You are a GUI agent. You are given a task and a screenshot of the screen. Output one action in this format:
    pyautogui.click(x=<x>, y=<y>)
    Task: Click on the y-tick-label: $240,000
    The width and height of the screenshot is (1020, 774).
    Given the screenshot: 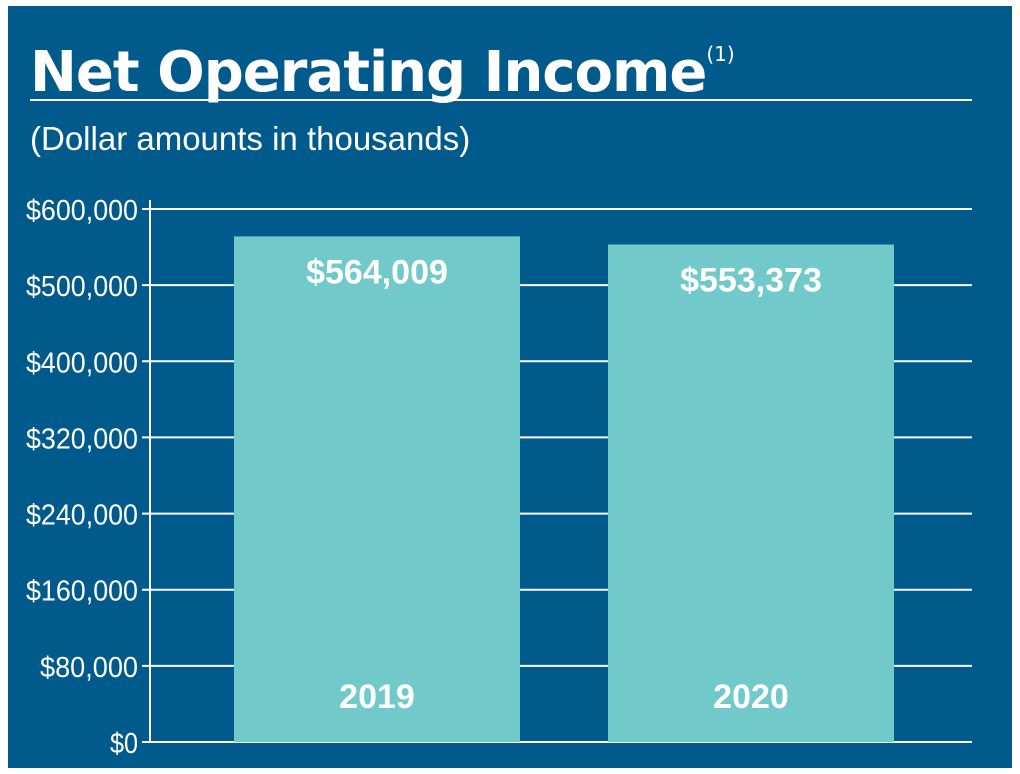 What is the action you would take?
    pyautogui.click(x=82, y=516)
    